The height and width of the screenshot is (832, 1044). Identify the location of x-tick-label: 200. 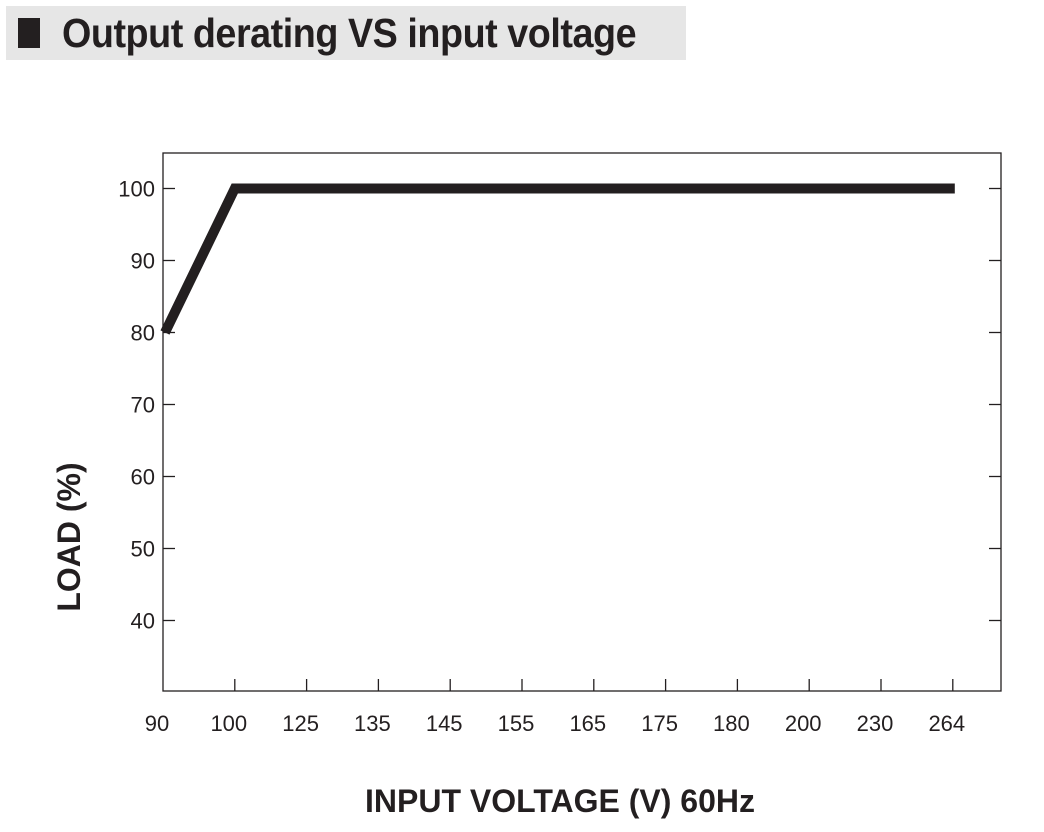
(803, 723).